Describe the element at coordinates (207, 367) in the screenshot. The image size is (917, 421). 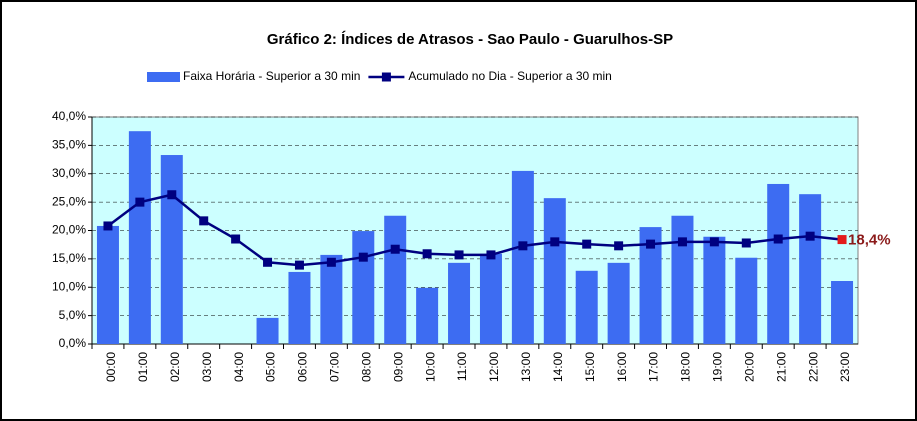
I see `x-tick-label: 03:00` at that location.